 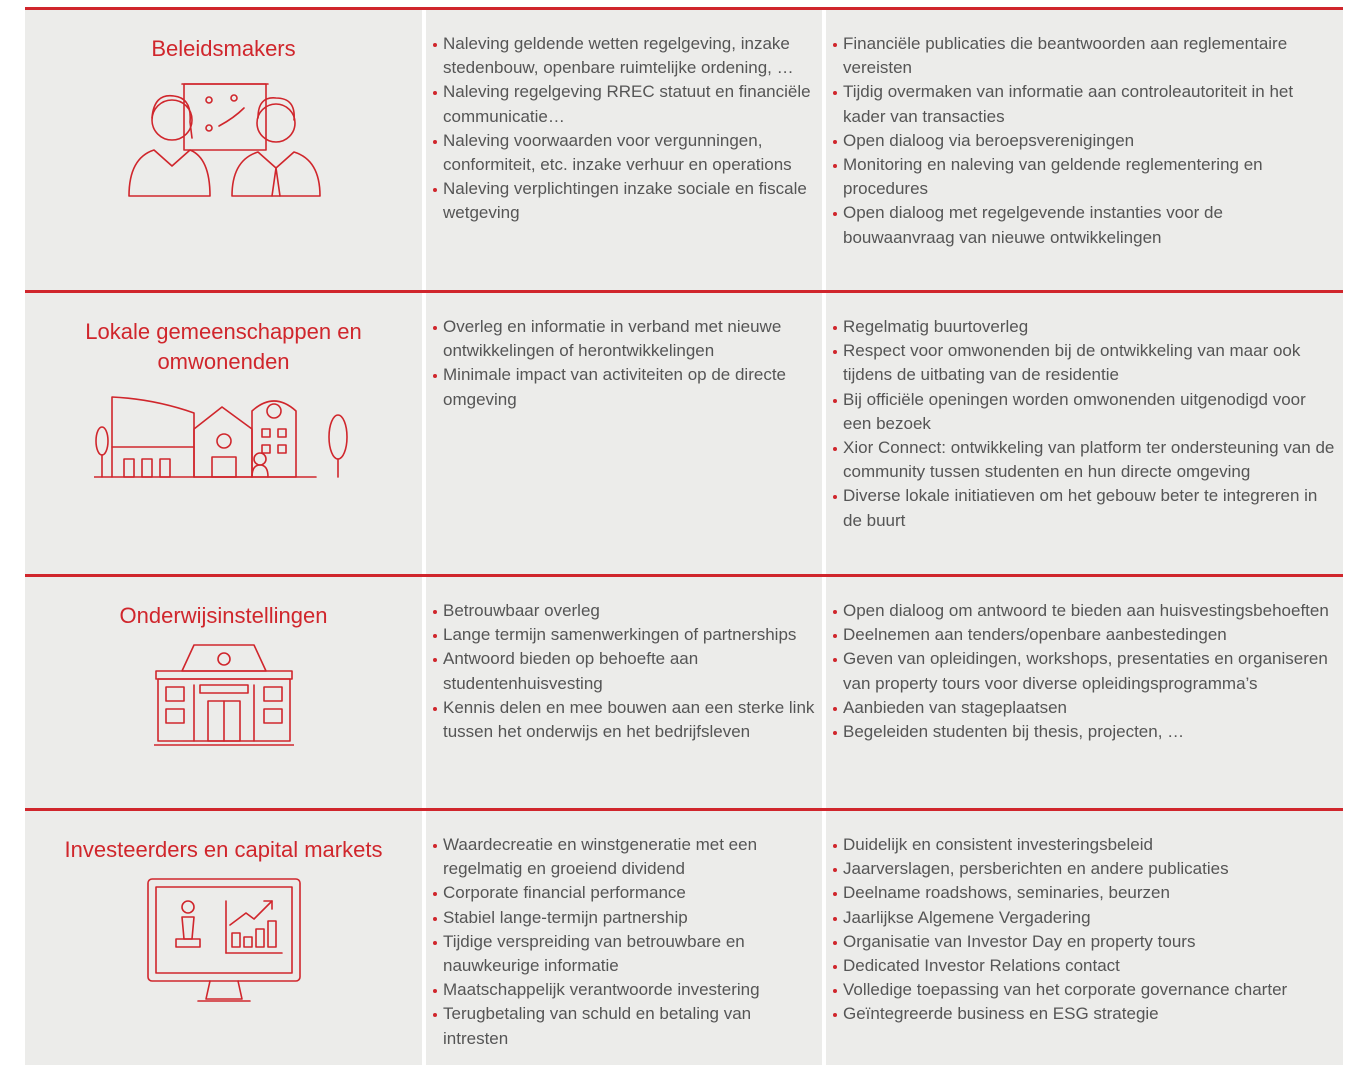 I want to click on stakeholder-cell: Beleidsmakers, so click(x=223, y=150).